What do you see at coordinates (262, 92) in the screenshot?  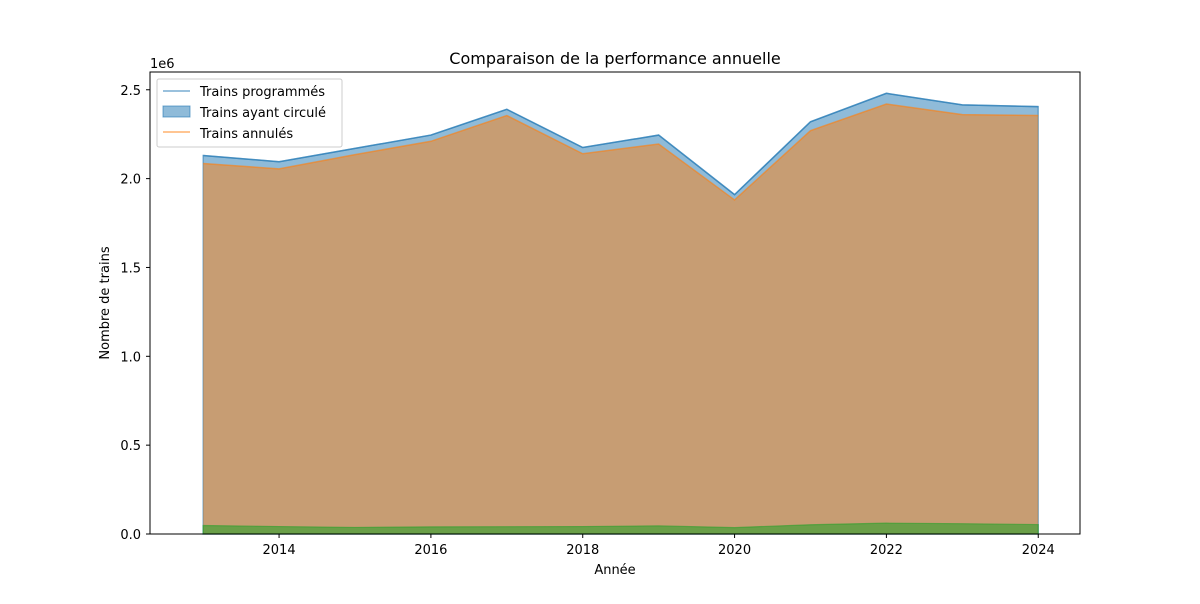 I see `legend-label-trains-programmes: Trains programmés` at bounding box center [262, 92].